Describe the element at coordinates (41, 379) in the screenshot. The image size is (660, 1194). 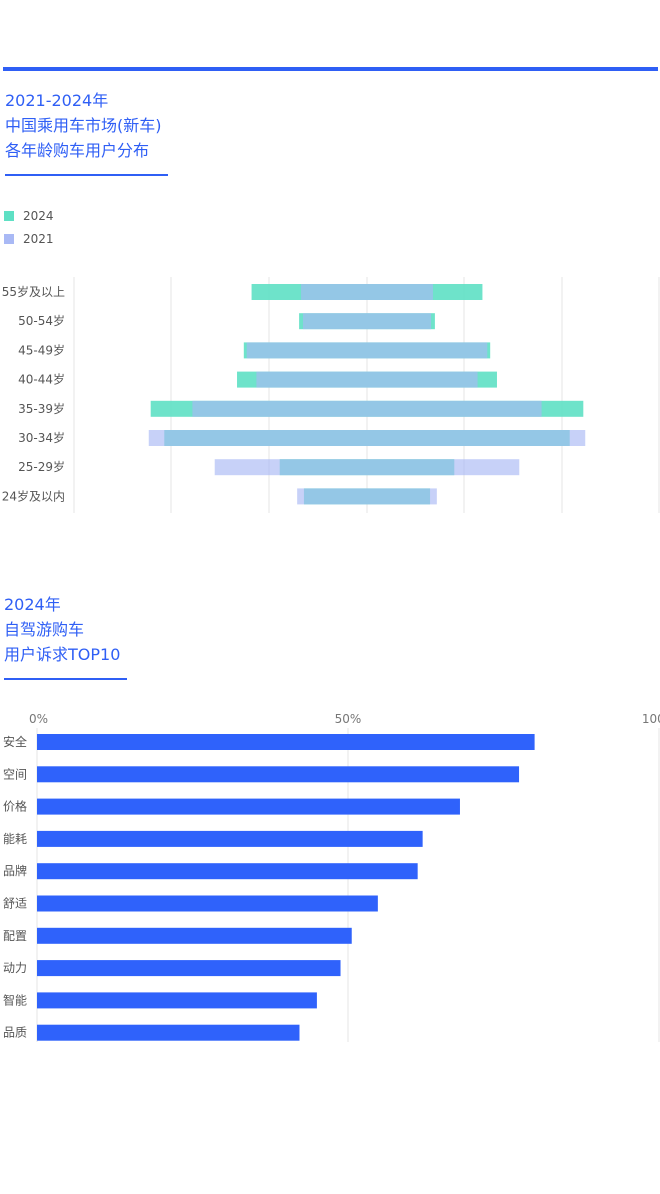
I see `category-label: 40-44岁` at that location.